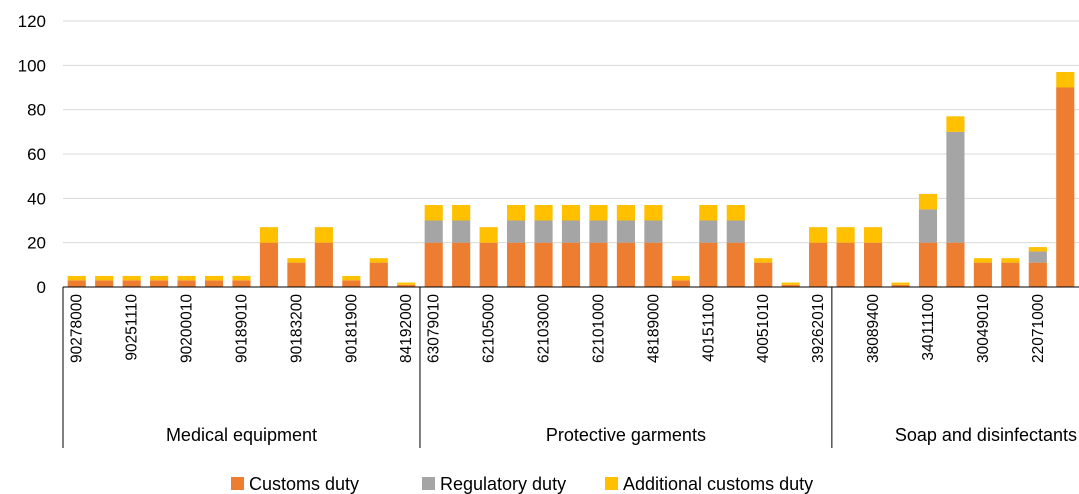 The height and width of the screenshot is (494, 1079). I want to click on x-tick-label: 90189010, so click(241, 328).